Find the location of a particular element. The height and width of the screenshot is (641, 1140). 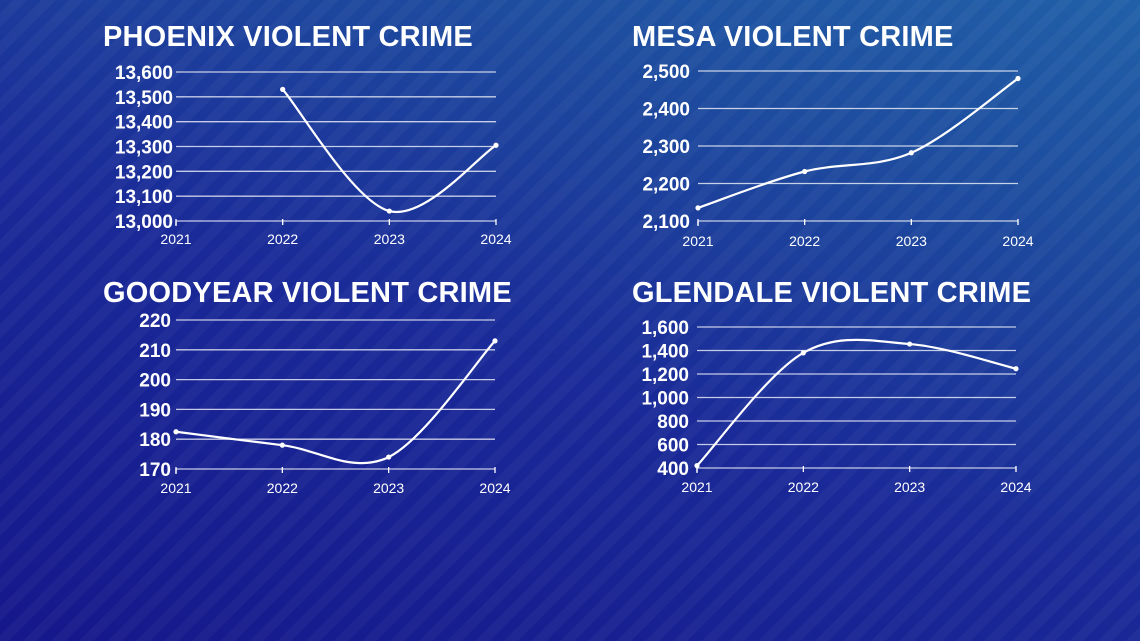

y-tick-label: 170 is located at coordinates (155, 470).